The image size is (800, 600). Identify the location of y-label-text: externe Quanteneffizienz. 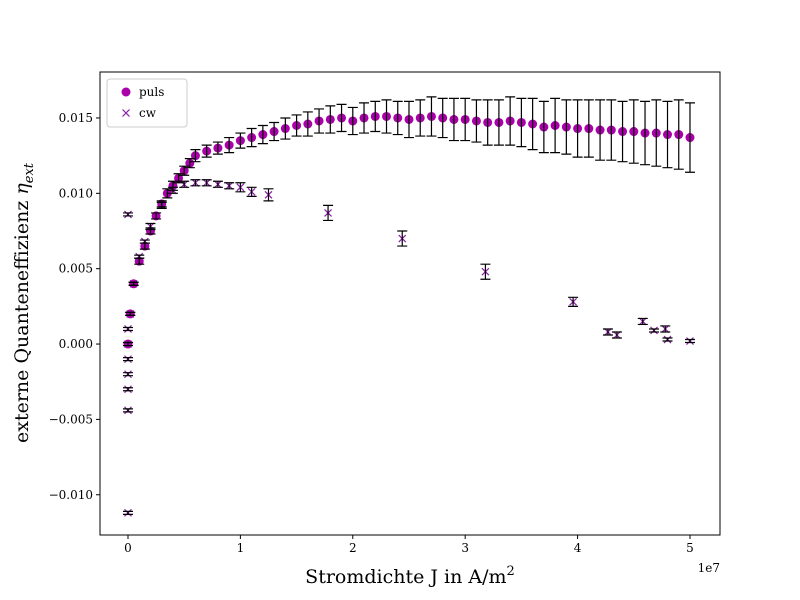
(22, 319).